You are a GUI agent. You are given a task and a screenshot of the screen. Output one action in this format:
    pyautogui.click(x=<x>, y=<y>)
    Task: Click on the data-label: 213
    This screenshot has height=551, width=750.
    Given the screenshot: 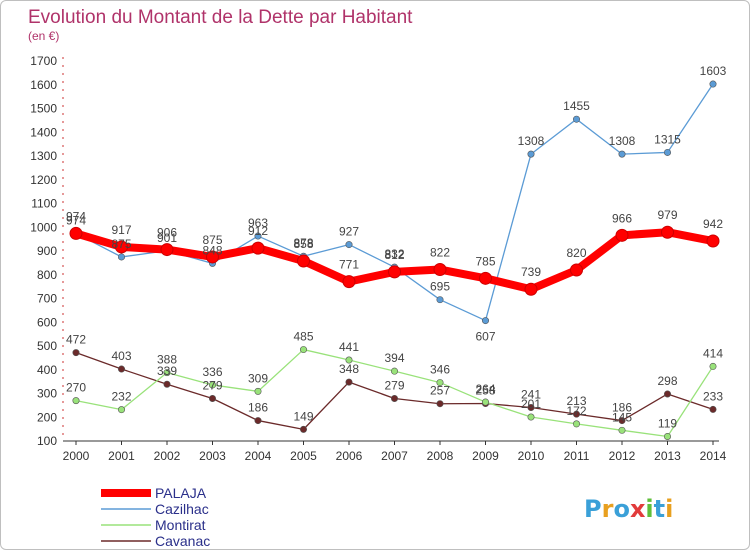 What is the action you would take?
    pyautogui.click(x=576, y=401)
    